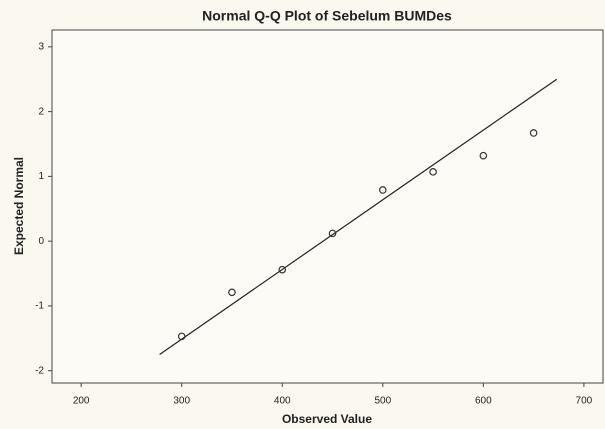  I want to click on chart-title: Normal Q-Q Plot of Sebelum BUMDes, so click(327, 16).